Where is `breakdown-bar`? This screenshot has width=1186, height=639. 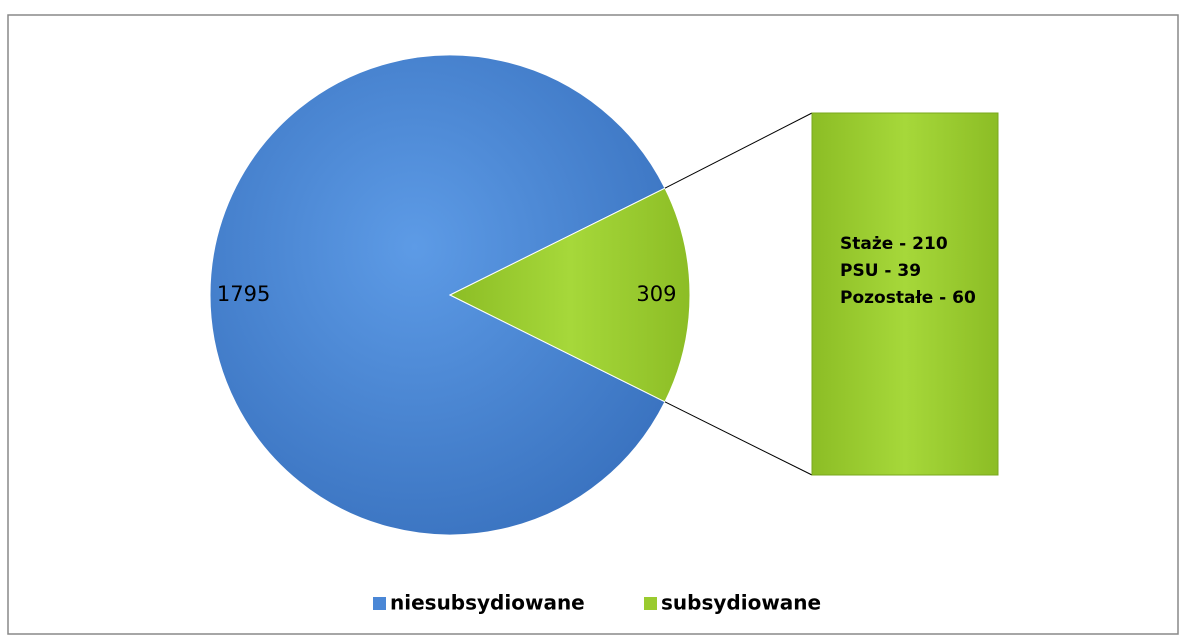
breakdown-bar is located at coordinates (905, 294).